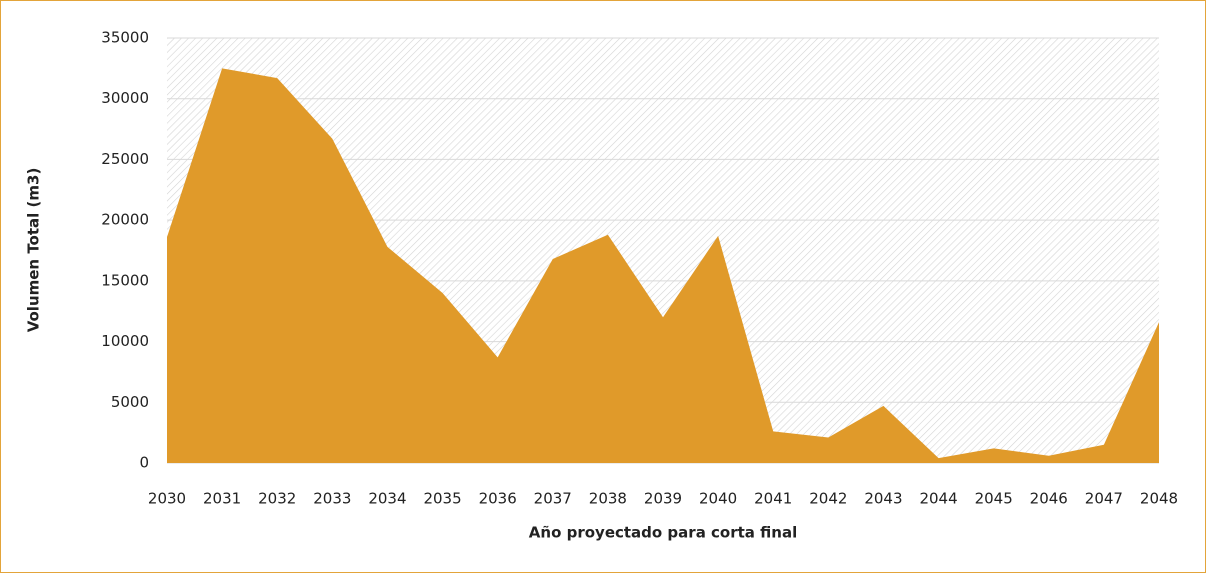  What do you see at coordinates (130, 402) in the screenshot?
I see `y-tick-label: 5000` at bounding box center [130, 402].